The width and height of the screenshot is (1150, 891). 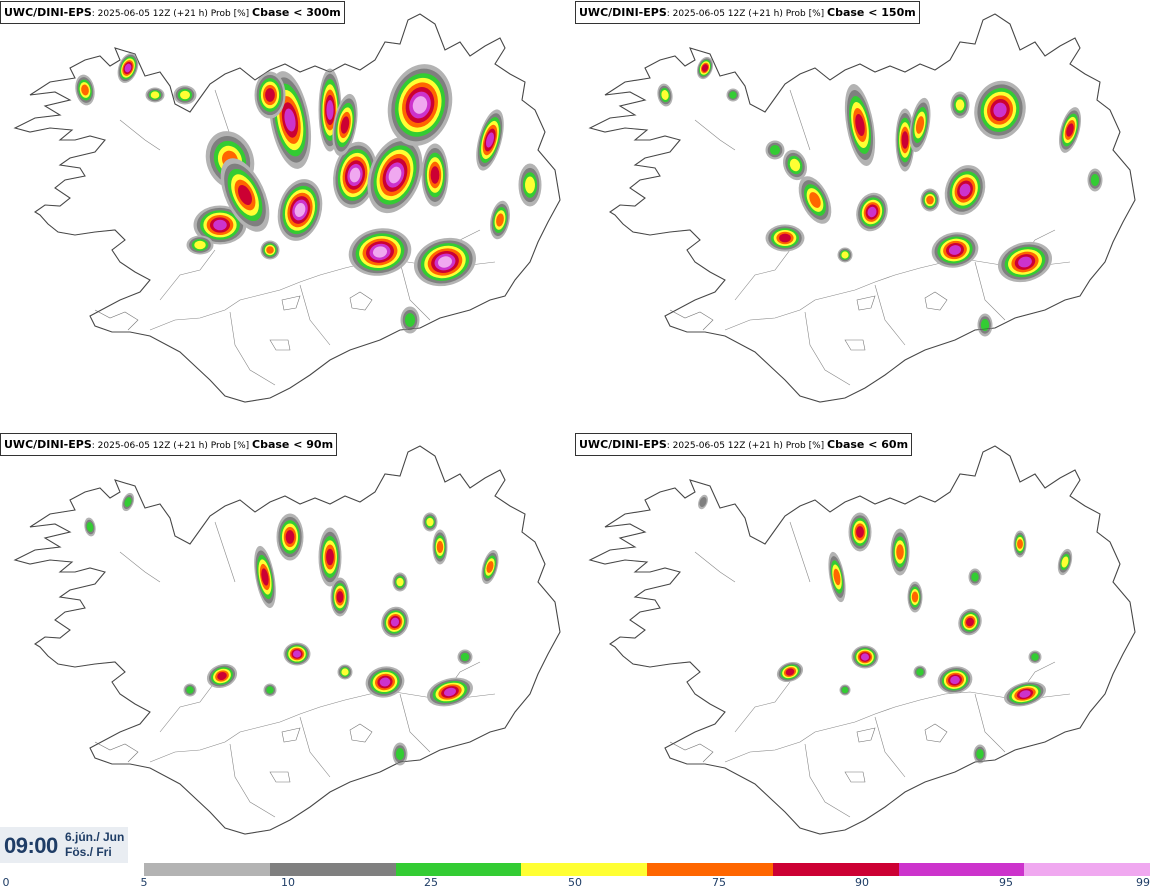 What do you see at coordinates (6, 882) in the screenshot?
I see `colorbar-tick-label: 0` at bounding box center [6, 882].